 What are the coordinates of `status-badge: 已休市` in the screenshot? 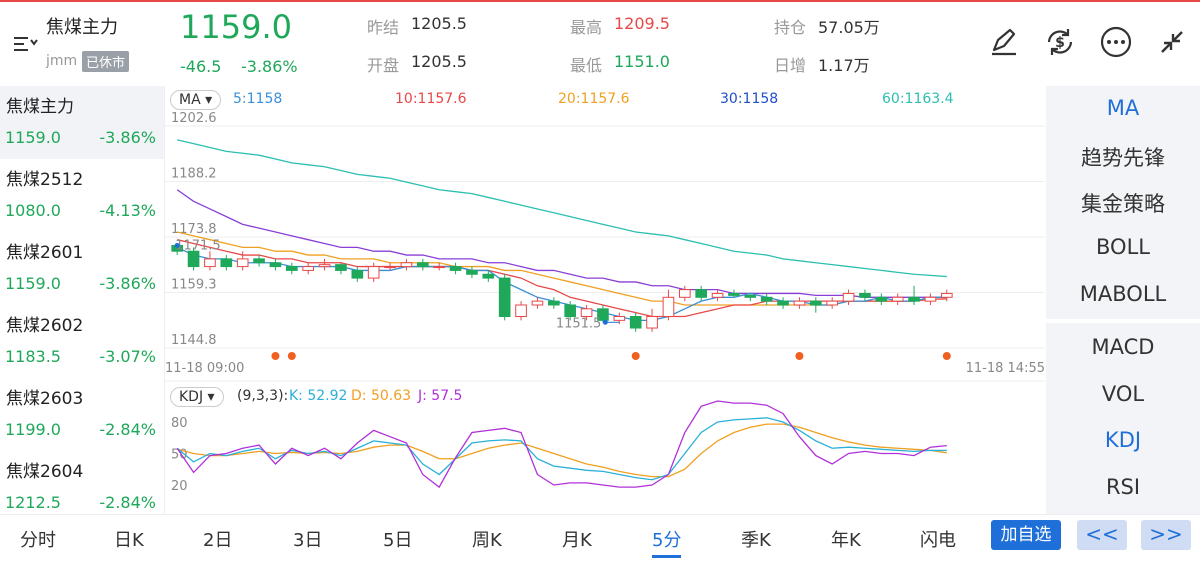 It's located at (106, 61).